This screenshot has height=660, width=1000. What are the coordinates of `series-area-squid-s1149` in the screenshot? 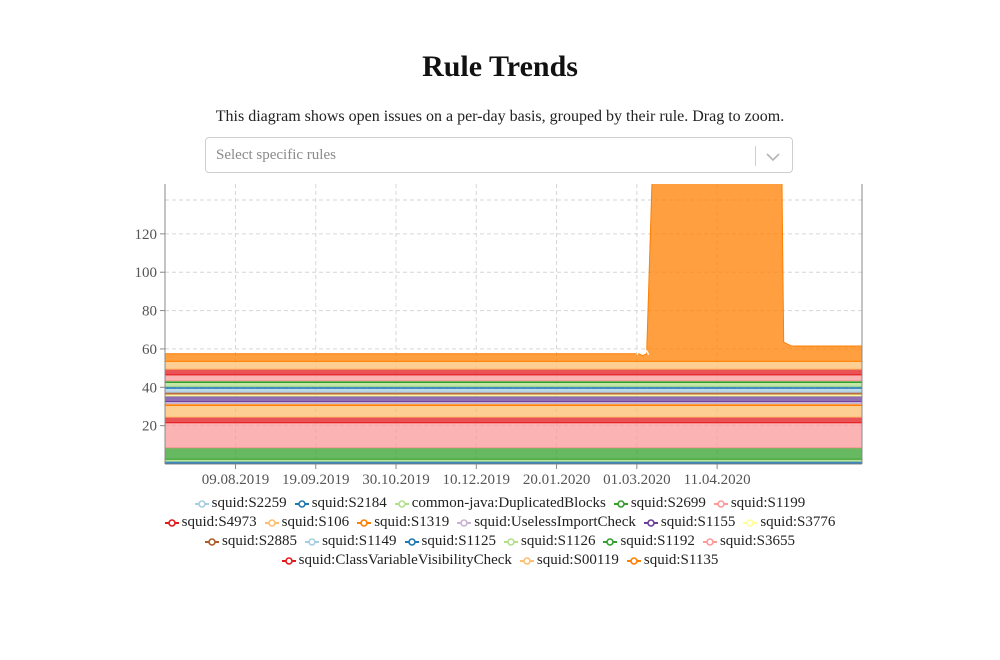 It's located at (513, 390).